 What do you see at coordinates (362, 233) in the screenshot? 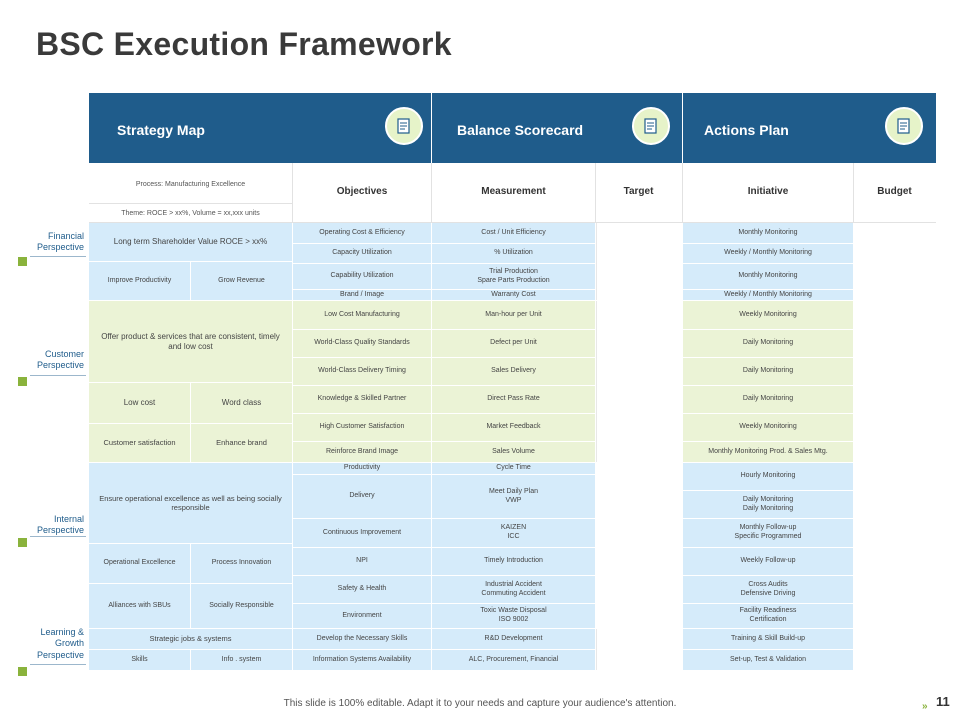
I see `objective-cell: Operating Cost & Efficiency` at bounding box center [362, 233].